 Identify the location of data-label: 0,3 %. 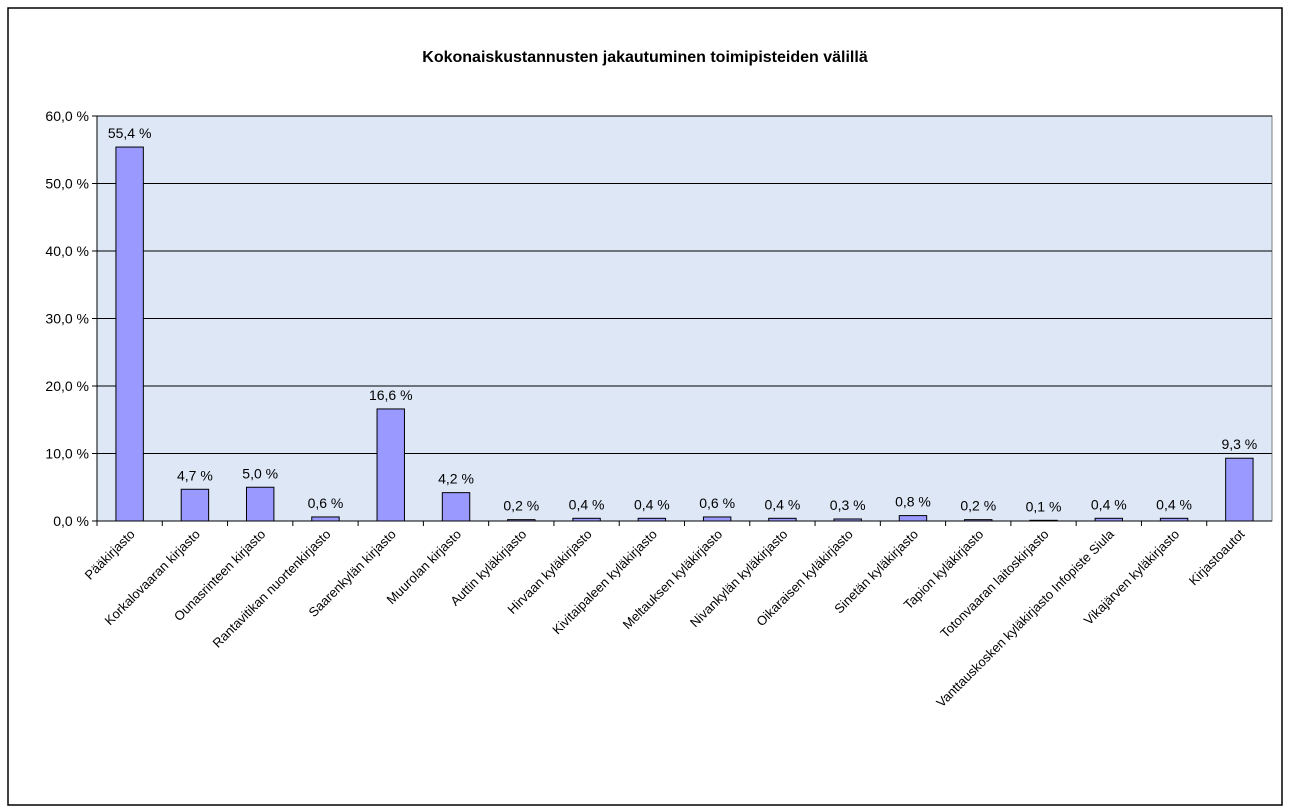
(848, 505).